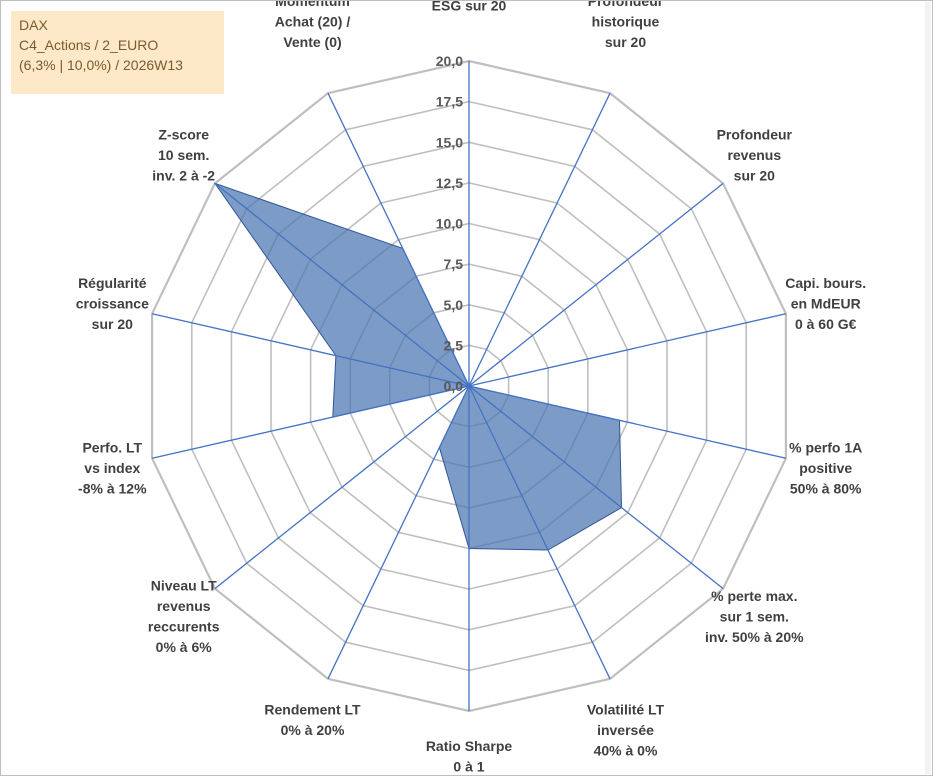  I want to click on axis-label-line: 0% à 20%, so click(313, 730).